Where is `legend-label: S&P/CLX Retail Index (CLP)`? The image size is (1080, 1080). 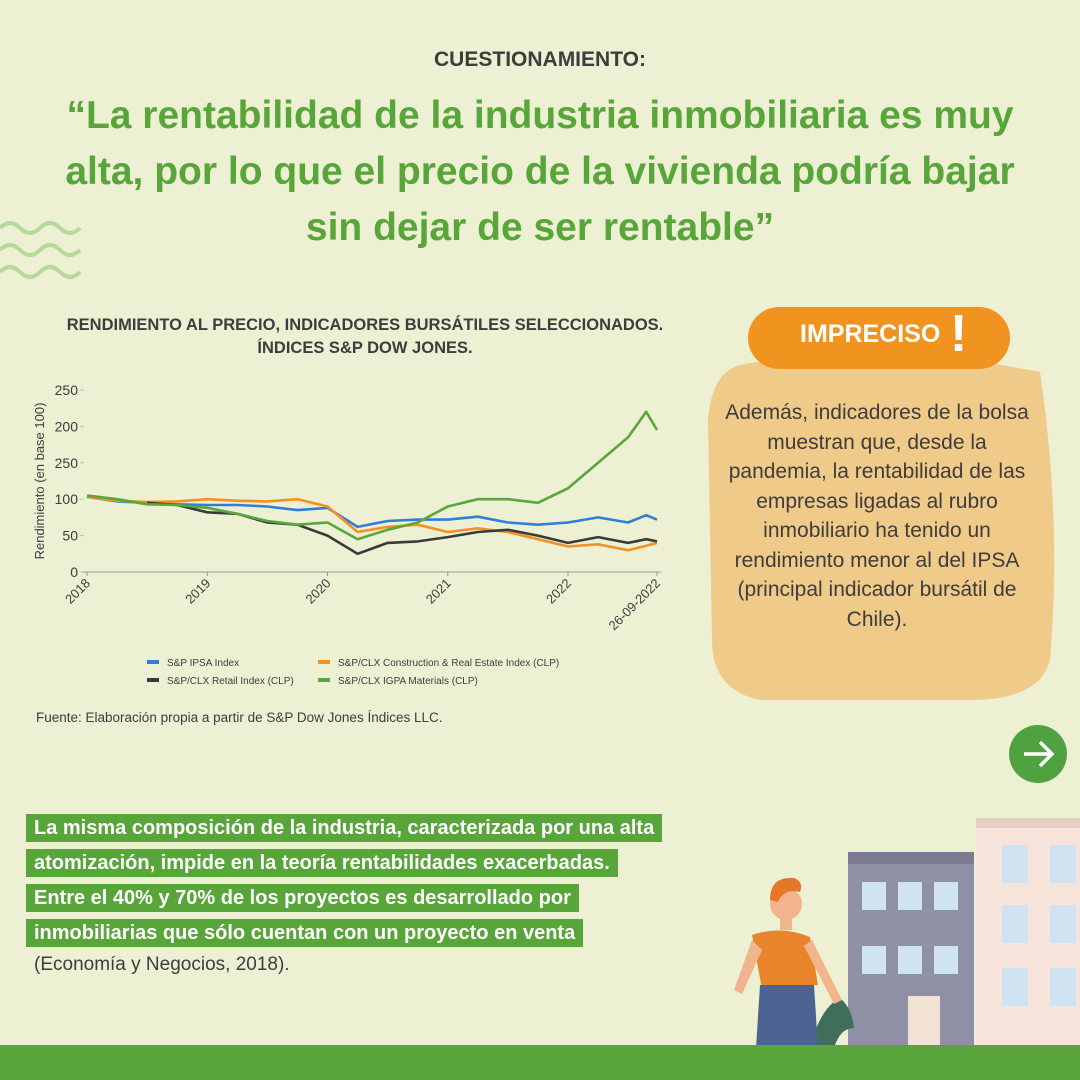
legend-label: S&P/CLX Retail Index (CLP) is located at coordinates (230, 681).